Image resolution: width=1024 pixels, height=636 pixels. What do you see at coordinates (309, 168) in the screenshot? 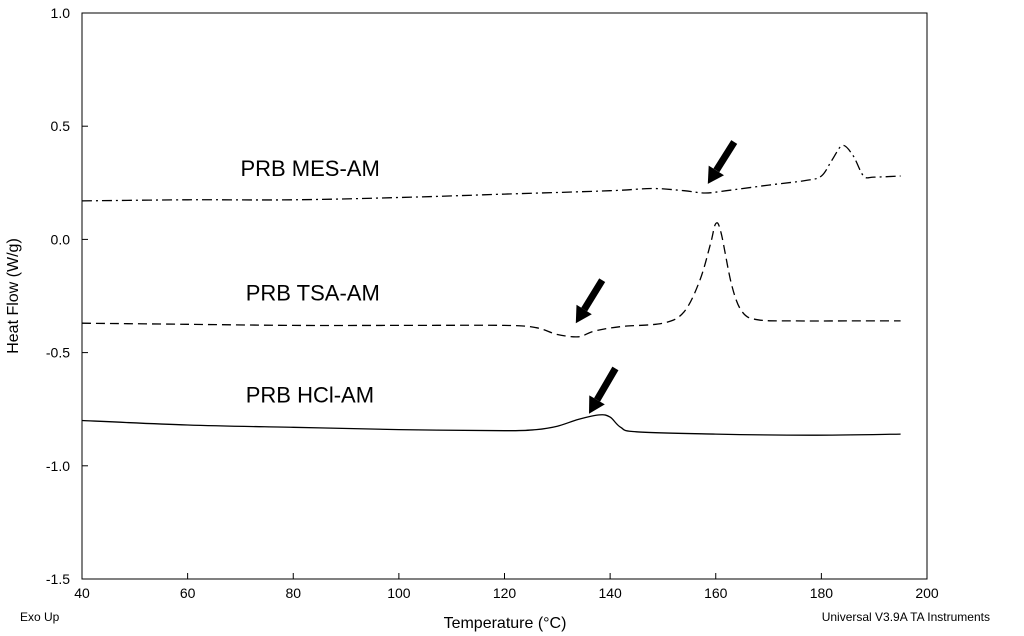
I see `series-label: PRB MES-AM` at bounding box center [309, 168].